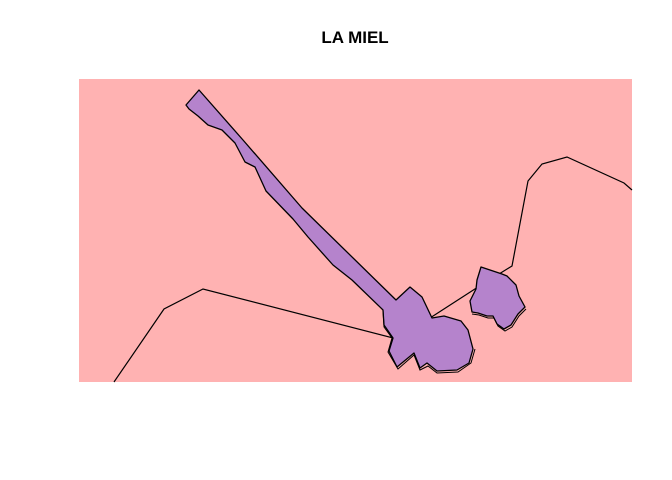 Image resolution: width=672 pixels, height=480 pixels. What do you see at coordinates (499, 320) in the screenshot?
I see `secondary-parcel-edge` at bounding box center [499, 320].